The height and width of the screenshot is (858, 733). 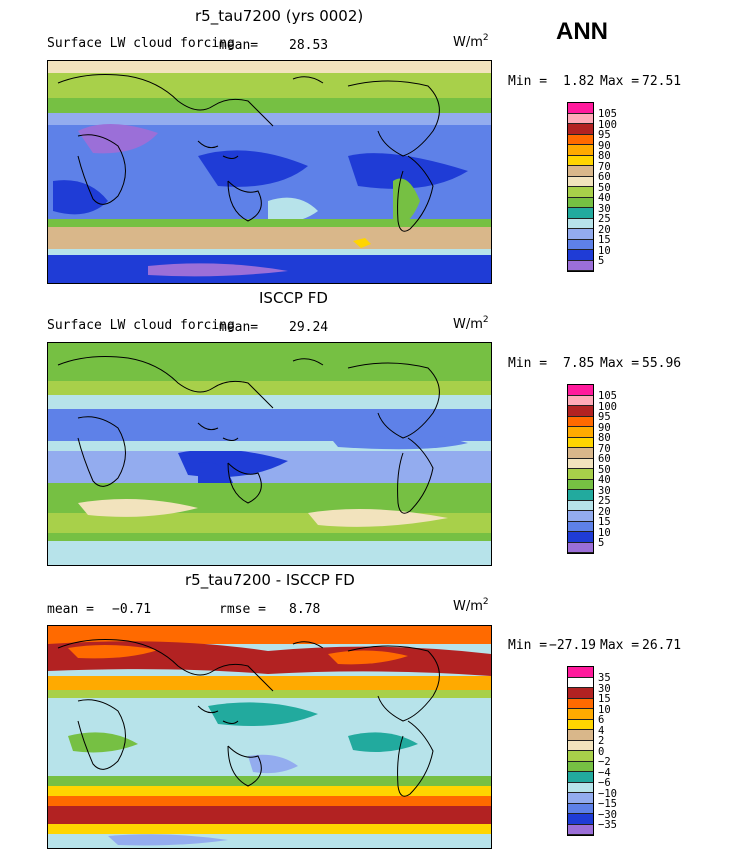 What do you see at coordinates (604, 427) in the screenshot?
I see `colorbar-tick-label: 90` at bounding box center [604, 427].